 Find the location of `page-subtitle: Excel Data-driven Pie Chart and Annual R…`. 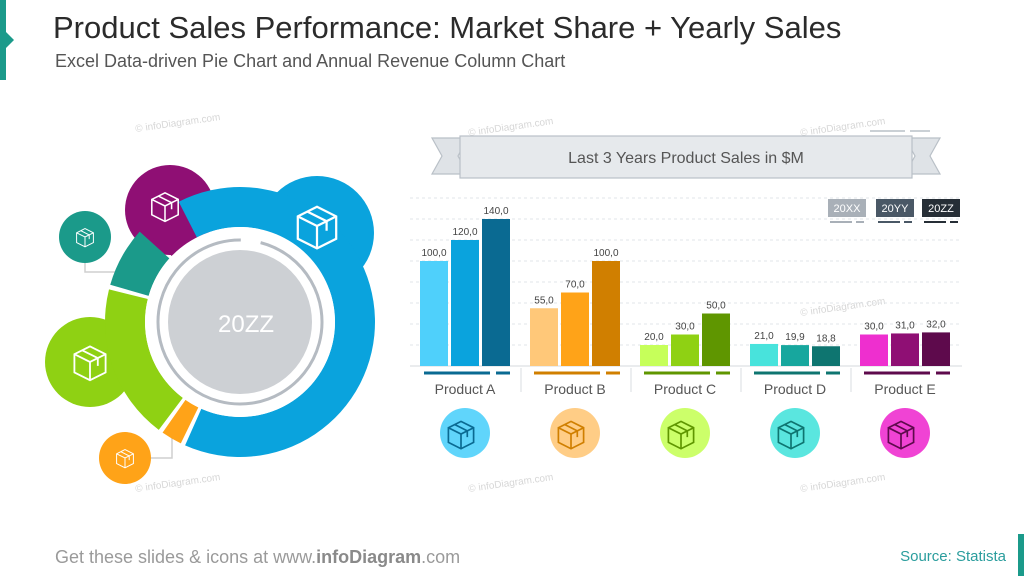

page-subtitle: Excel Data-driven Pie Chart and Annual R… is located at coordinates (310, 61).